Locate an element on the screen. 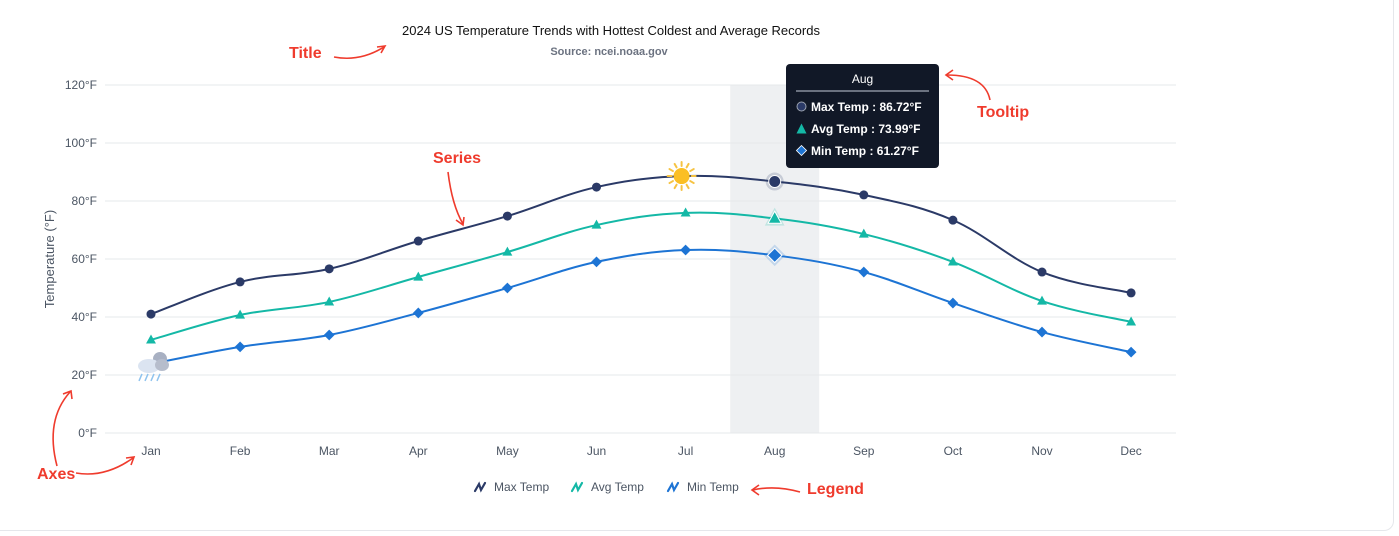 Image resolution: width=1399 pixels, height=536 pixels. x-tick-label: Mar is located at coordinates (329, 451).